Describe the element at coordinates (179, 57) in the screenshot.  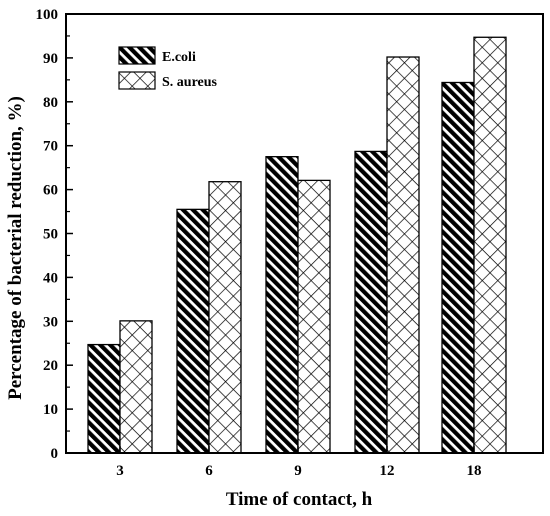
I see `legend-label-ecoli: E.coli` at that location.